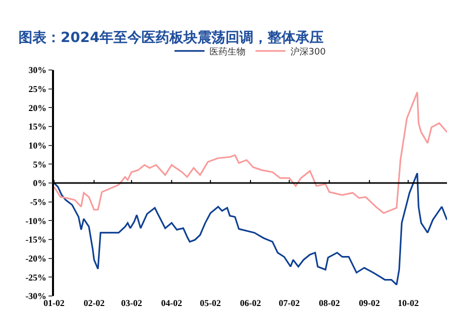 This screenshot has height=320, width=467. What do you see at coordinates (39, 183) in the screenshot?
I see `y-tick-label: 0%` at bounding box center [39, 183].